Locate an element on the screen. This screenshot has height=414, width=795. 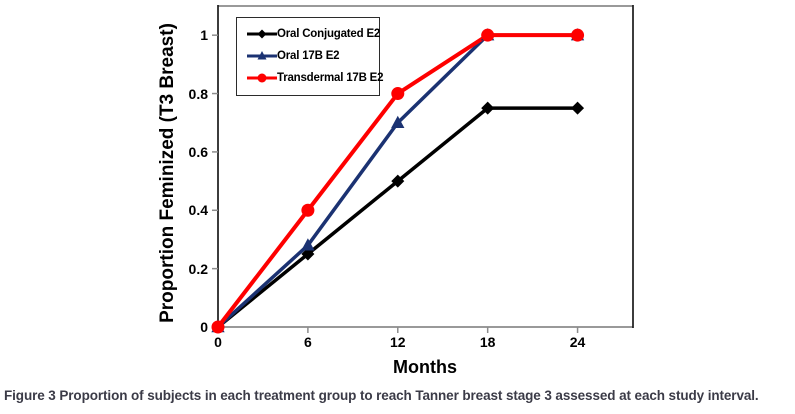
legend-marker-diamond-icon is located at coordinates (262, 34).